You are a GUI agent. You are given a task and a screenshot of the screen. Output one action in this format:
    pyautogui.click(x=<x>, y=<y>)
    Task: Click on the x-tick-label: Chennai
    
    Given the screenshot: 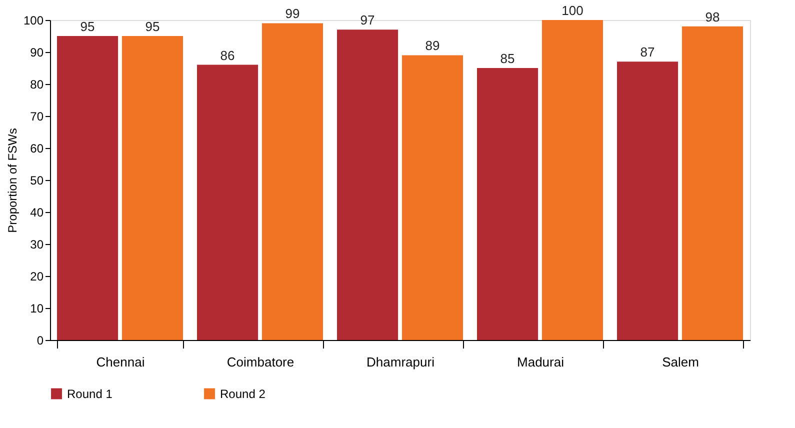 What is the action you would take?
    pyautogui.click(x=120, y=362)
    